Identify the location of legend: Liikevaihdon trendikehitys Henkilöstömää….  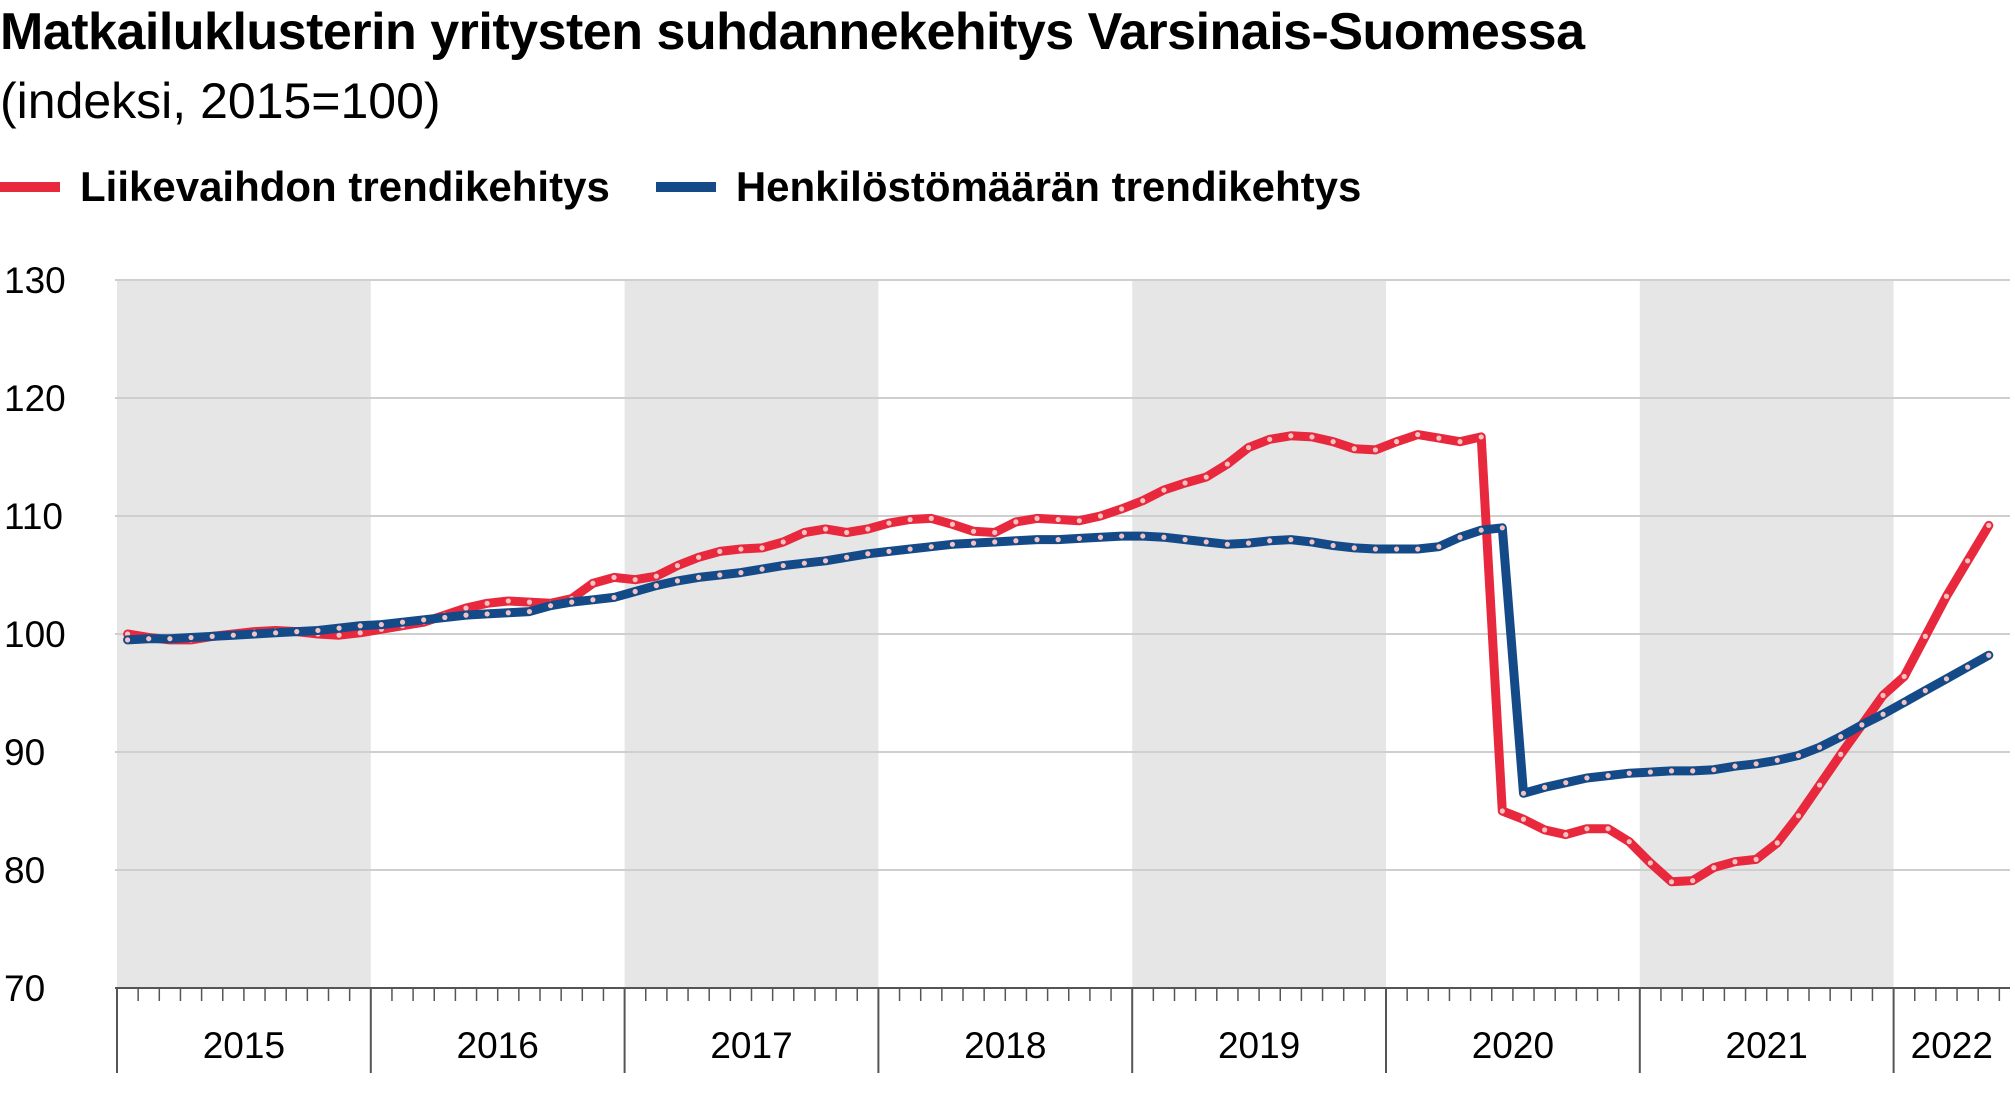
(703, 187).